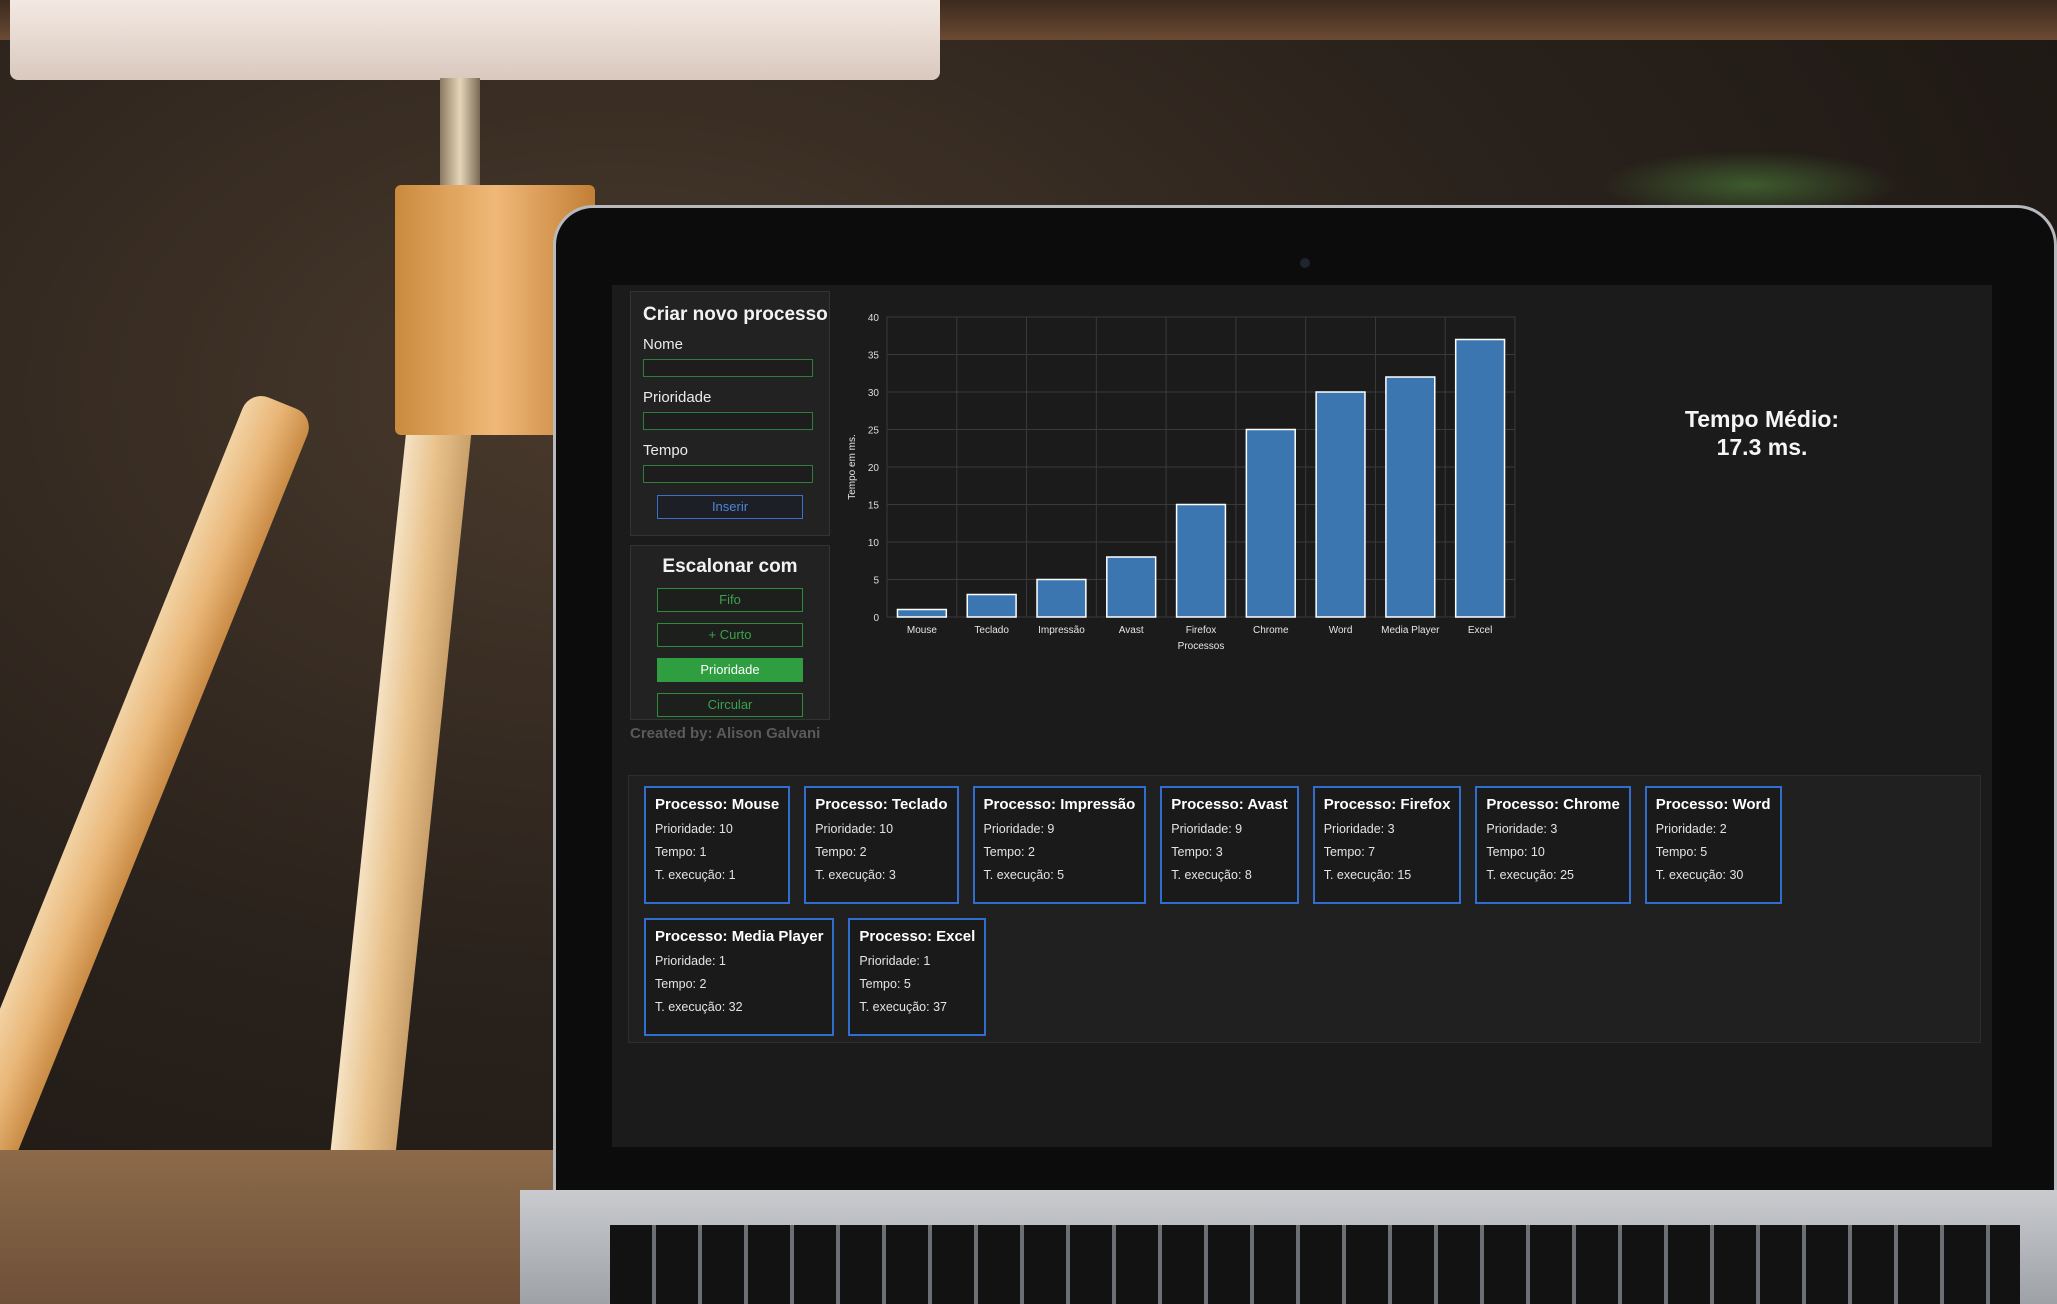 The image size is (2057, 1304). What do you see at coordinates (874, 356) in the screenshot?
I see `y-tick-label: 35` at bounding box center [874, 356].